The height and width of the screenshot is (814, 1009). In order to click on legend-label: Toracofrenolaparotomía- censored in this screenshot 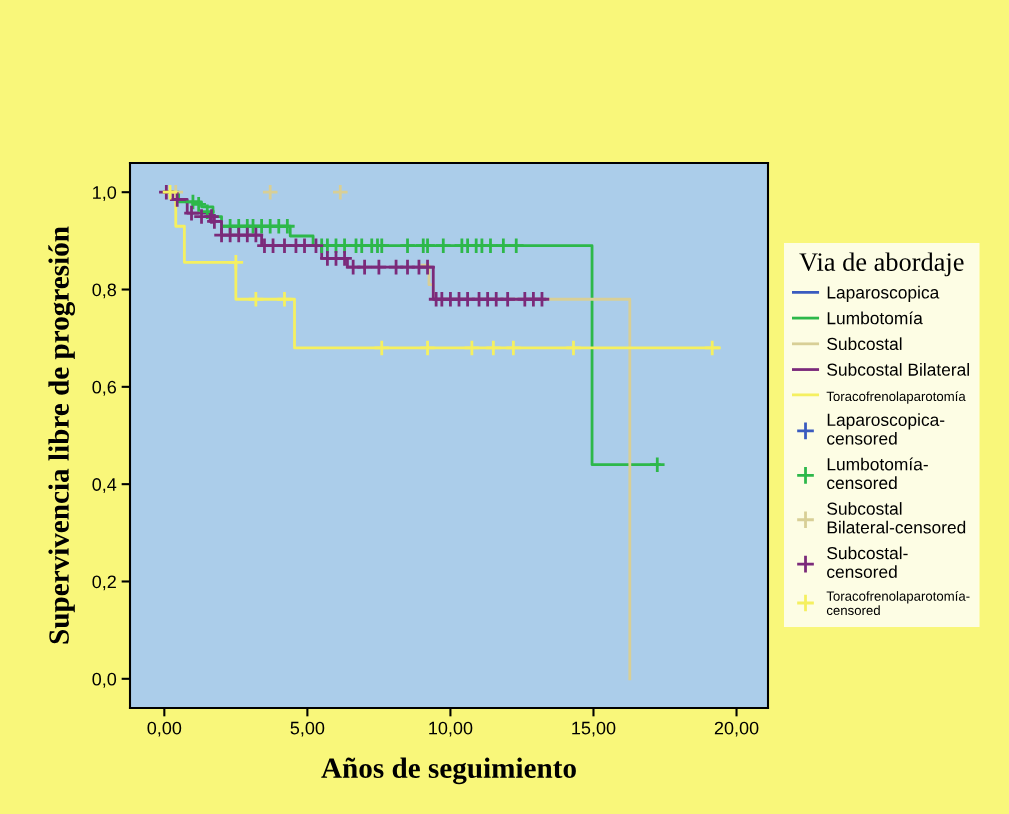, I will do `click(898, 603)`.